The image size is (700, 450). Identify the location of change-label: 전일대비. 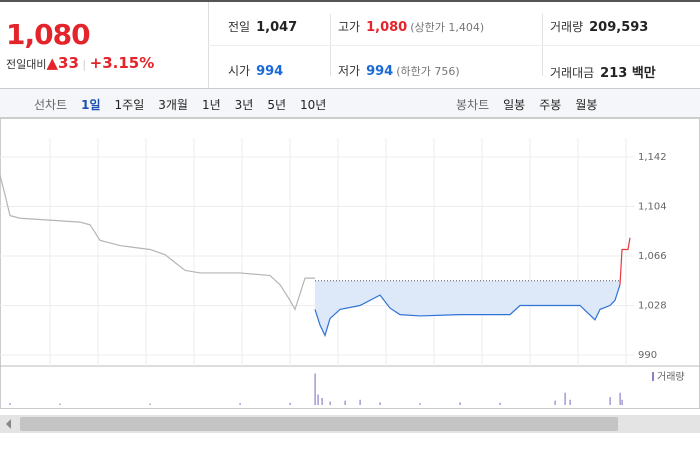
(26, 64).